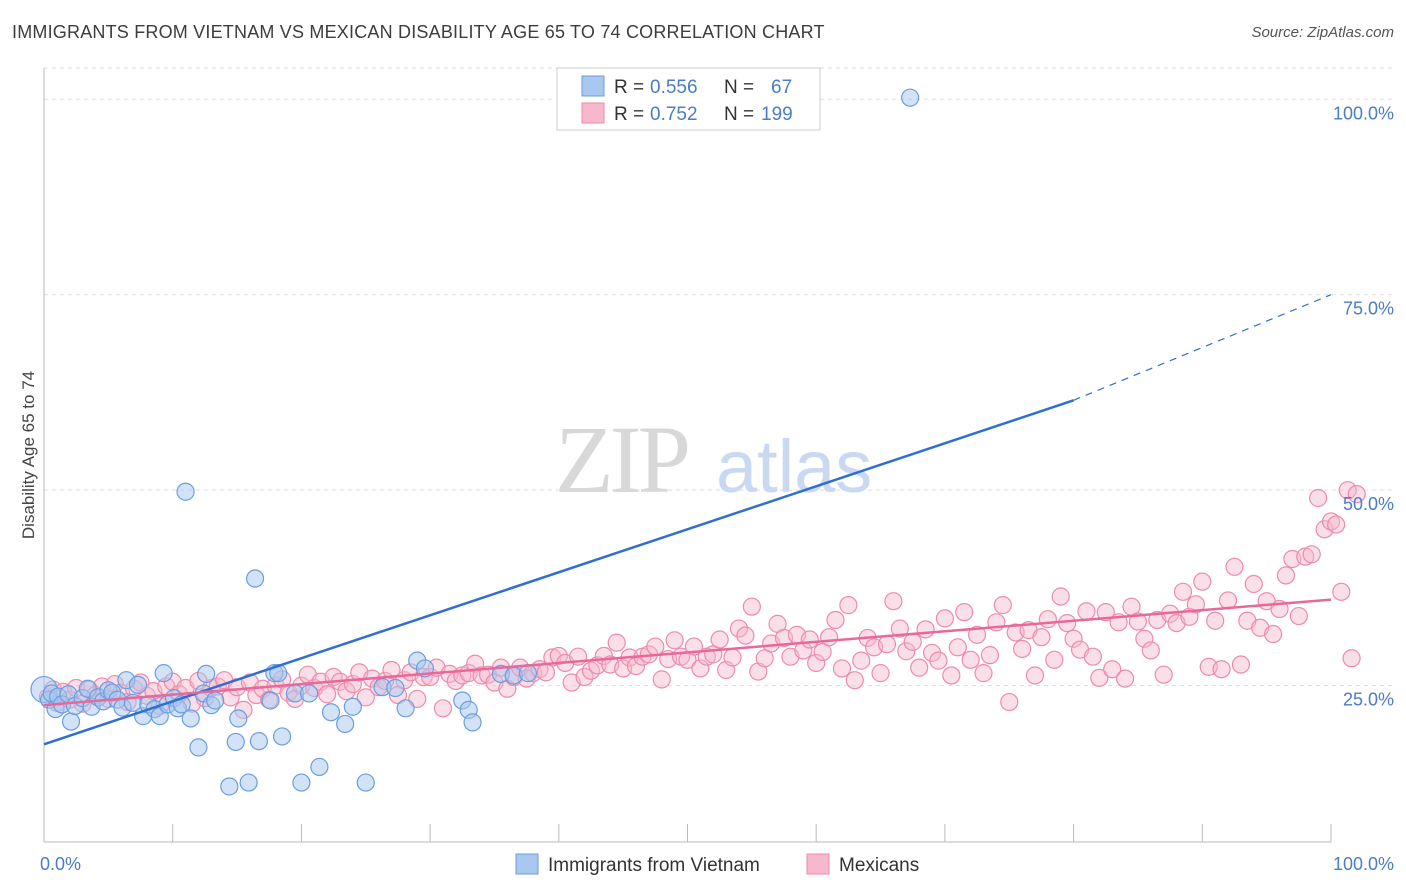  Describe the element at coordinates (739, 87) in the screenshot. I see `legend-n-label-vietnam: N =` at that location.